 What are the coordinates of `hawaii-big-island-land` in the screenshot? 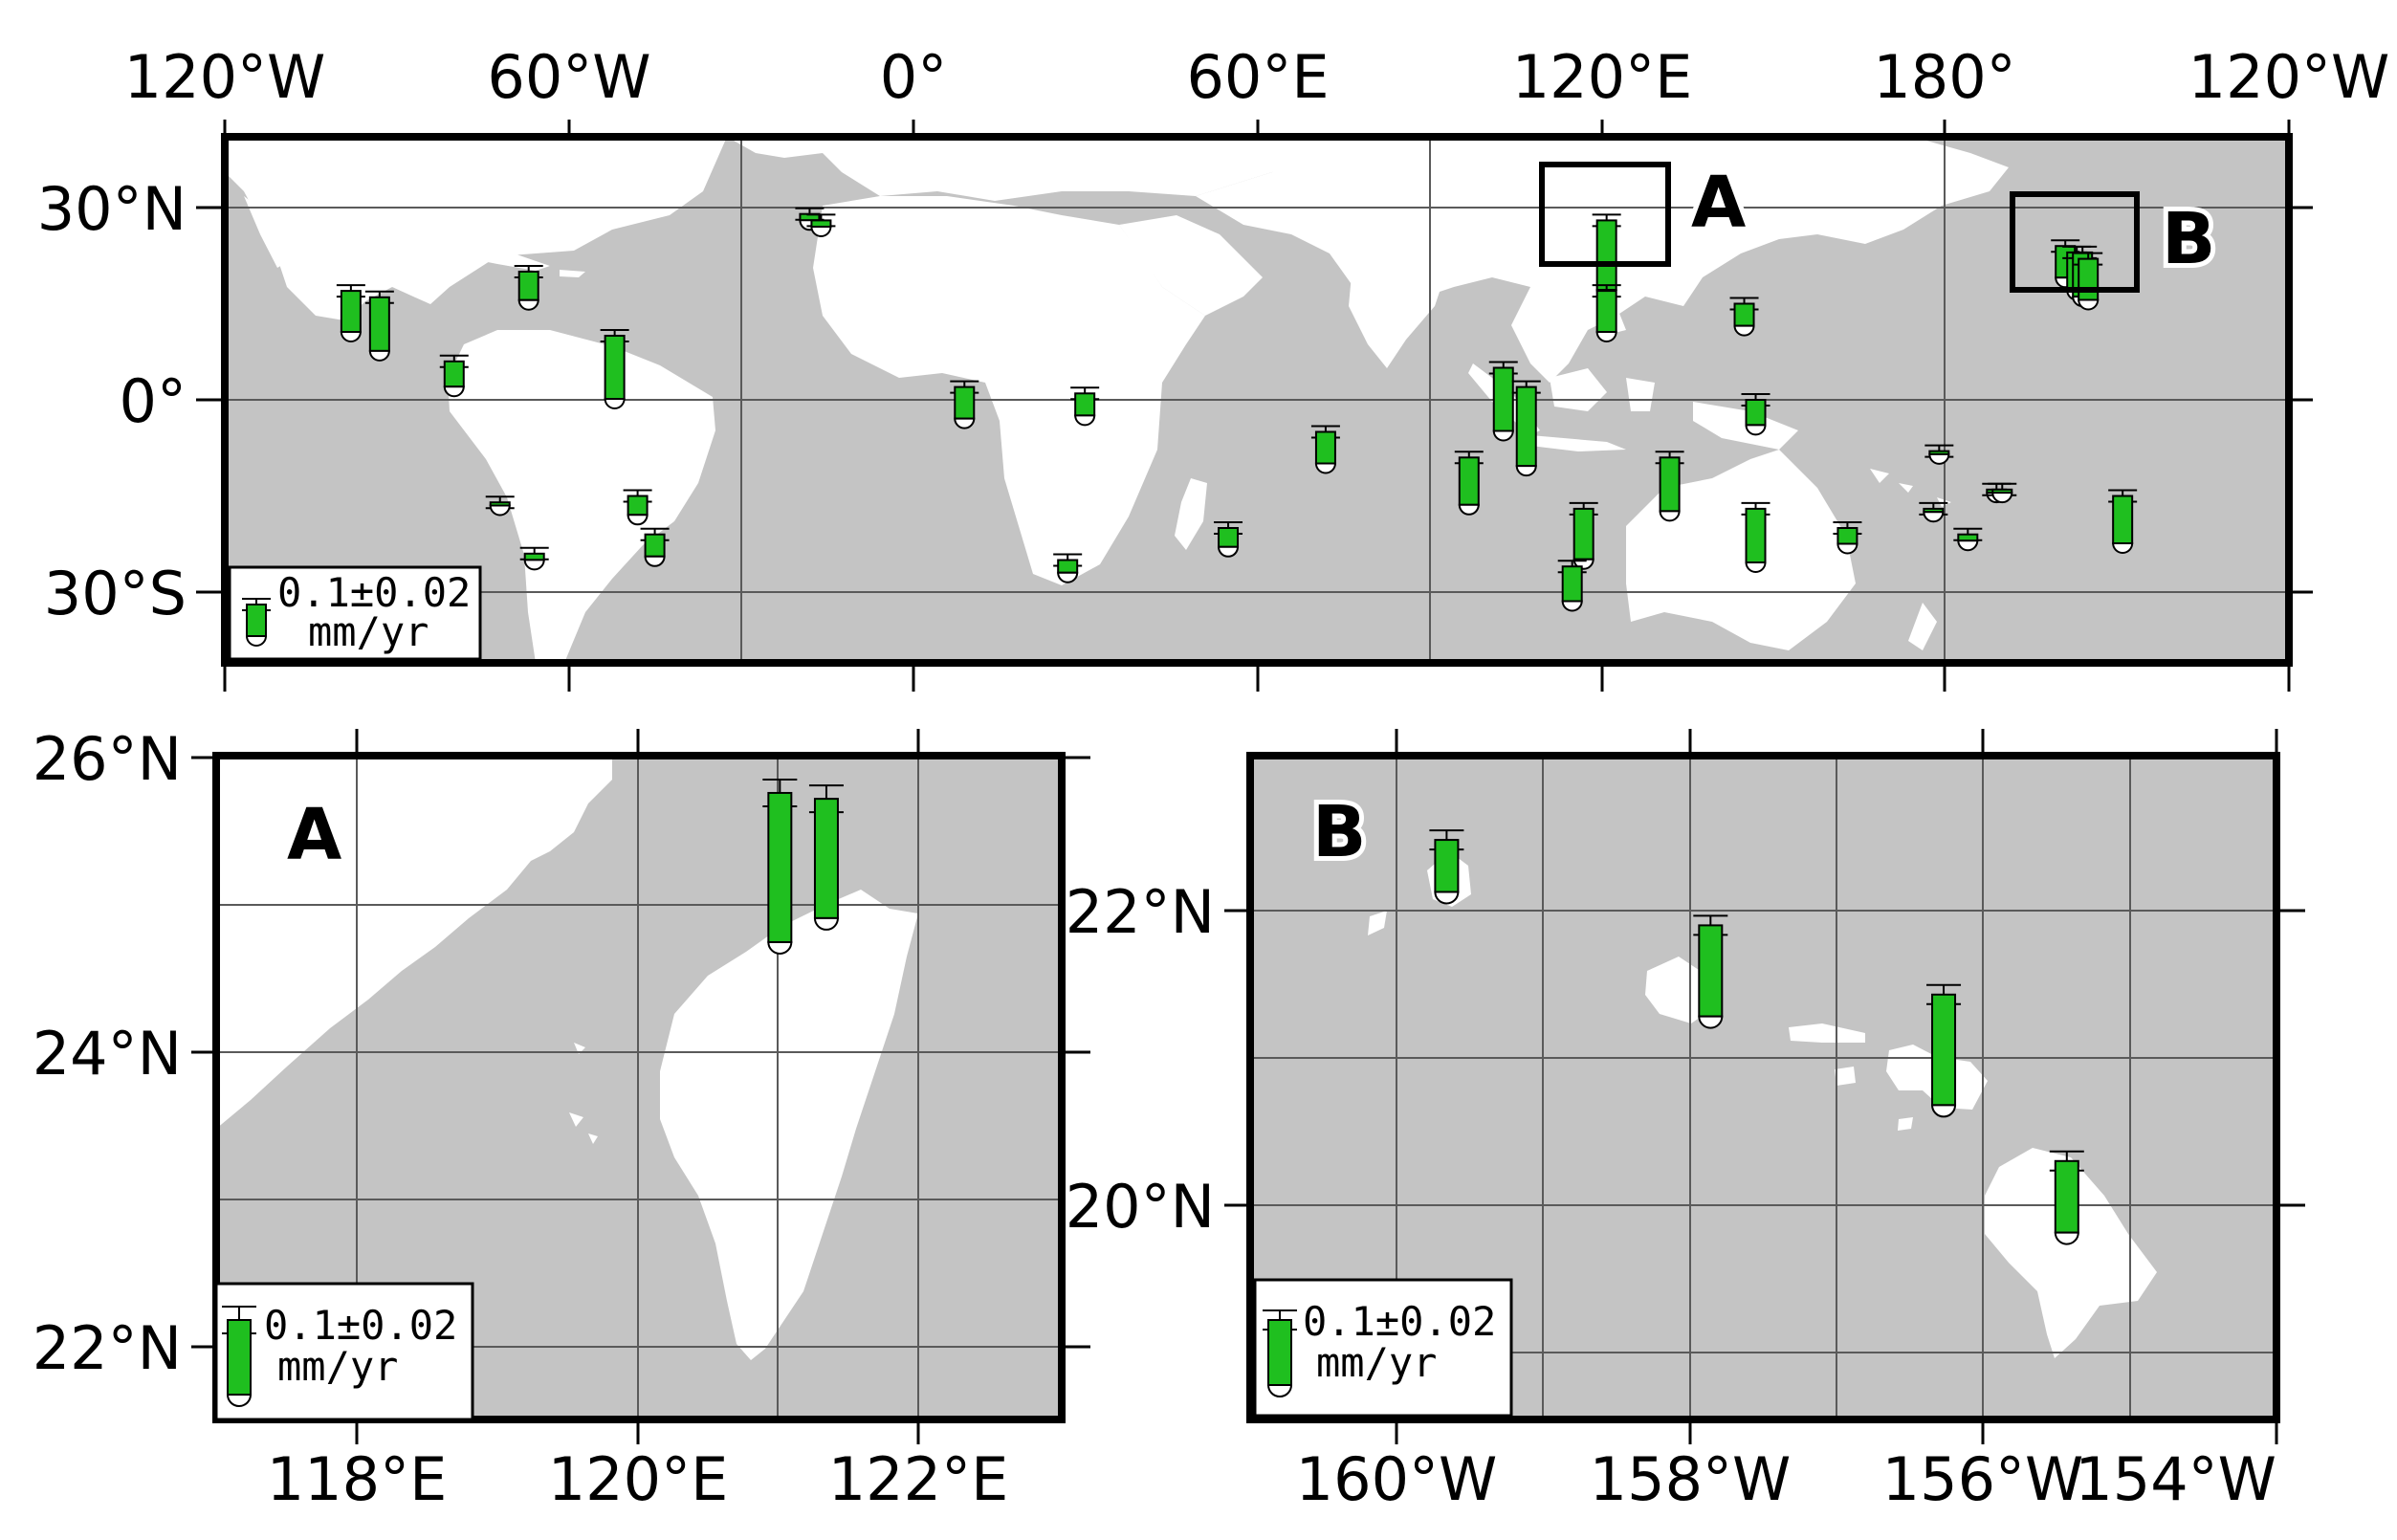 It's located at (2071, 1253).